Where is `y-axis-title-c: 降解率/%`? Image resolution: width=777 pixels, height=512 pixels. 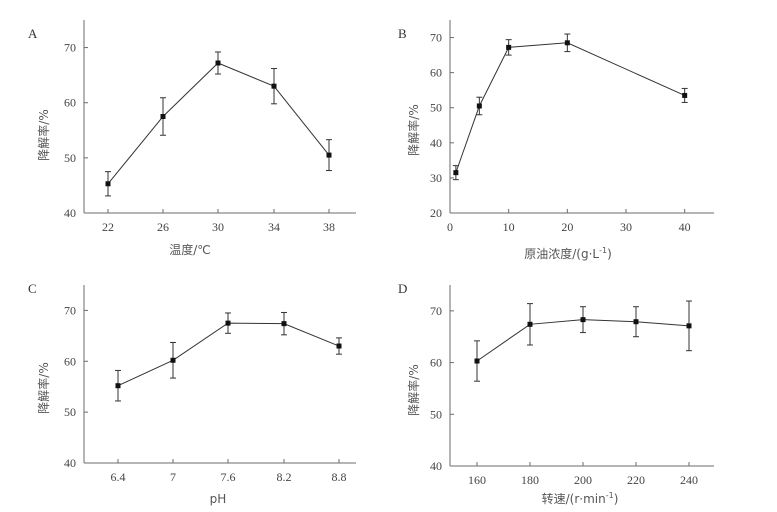
y-axis-title-c: 降解率/% is located at coordinates (43, 387).